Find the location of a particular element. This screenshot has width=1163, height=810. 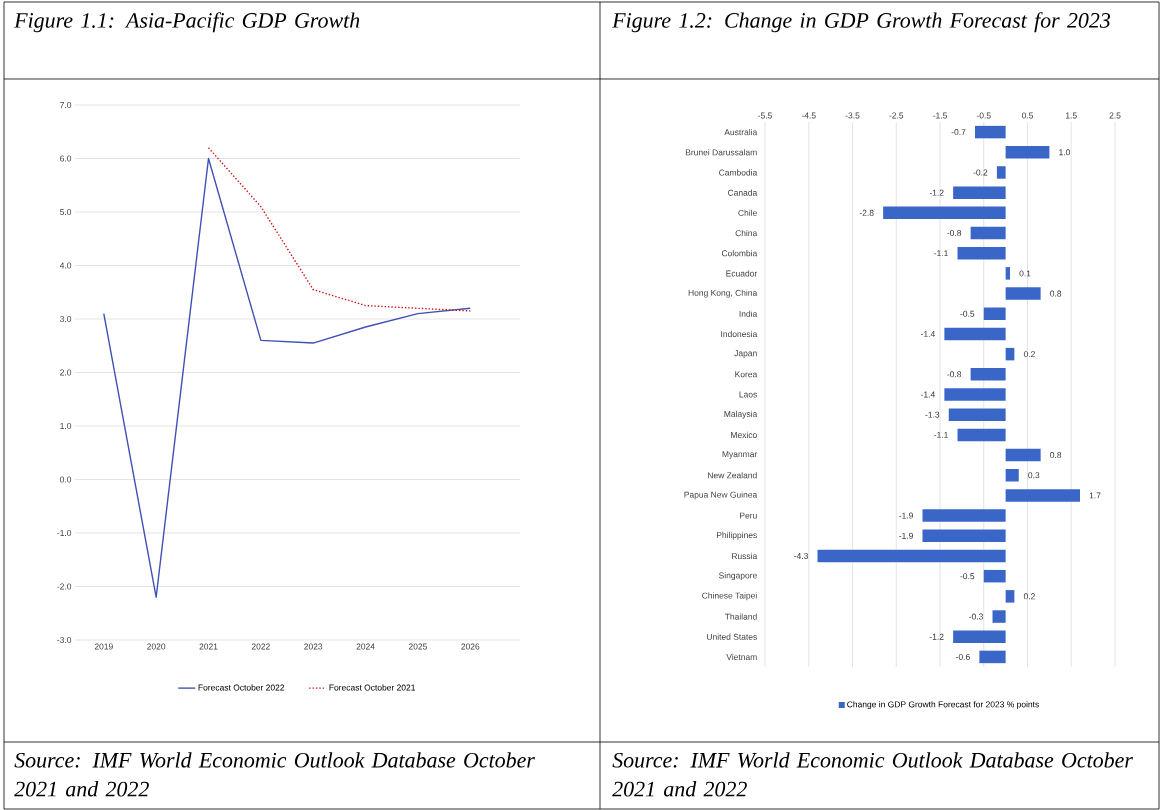

y-tick-label: India is located at coordinates (748, 313).